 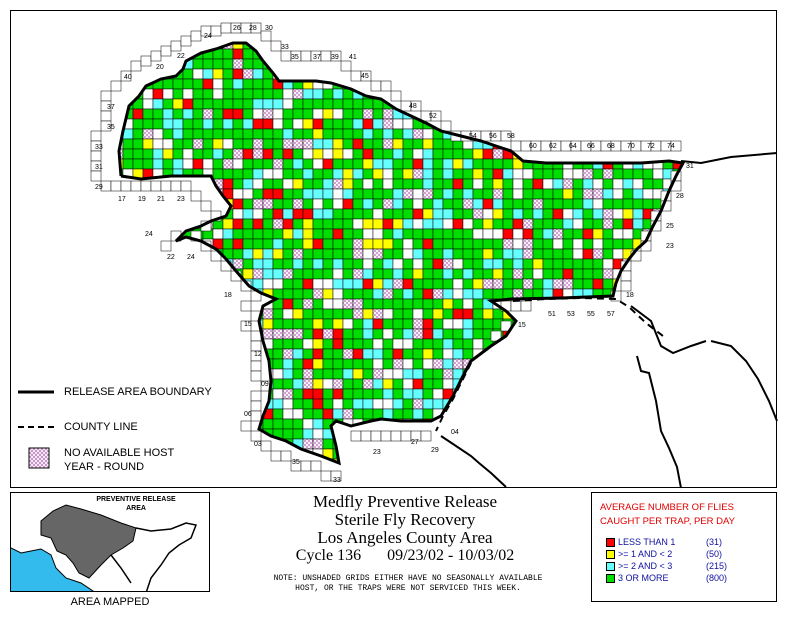 What do you see at coordinates (265, 384) in the screenshot?
I see `grid-label: 09` at bounding box center [265, 384].